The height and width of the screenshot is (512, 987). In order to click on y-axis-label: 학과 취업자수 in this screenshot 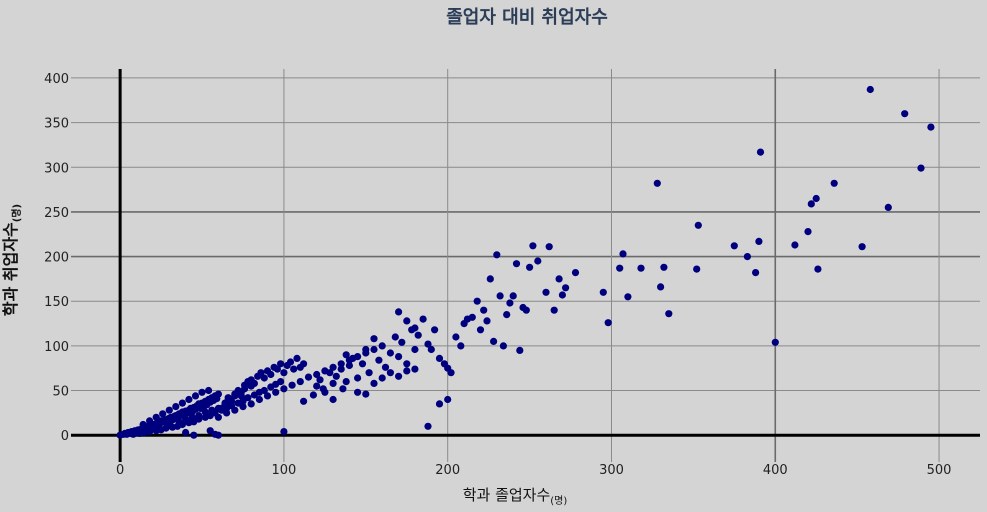, I will do `click(10, 269)`.